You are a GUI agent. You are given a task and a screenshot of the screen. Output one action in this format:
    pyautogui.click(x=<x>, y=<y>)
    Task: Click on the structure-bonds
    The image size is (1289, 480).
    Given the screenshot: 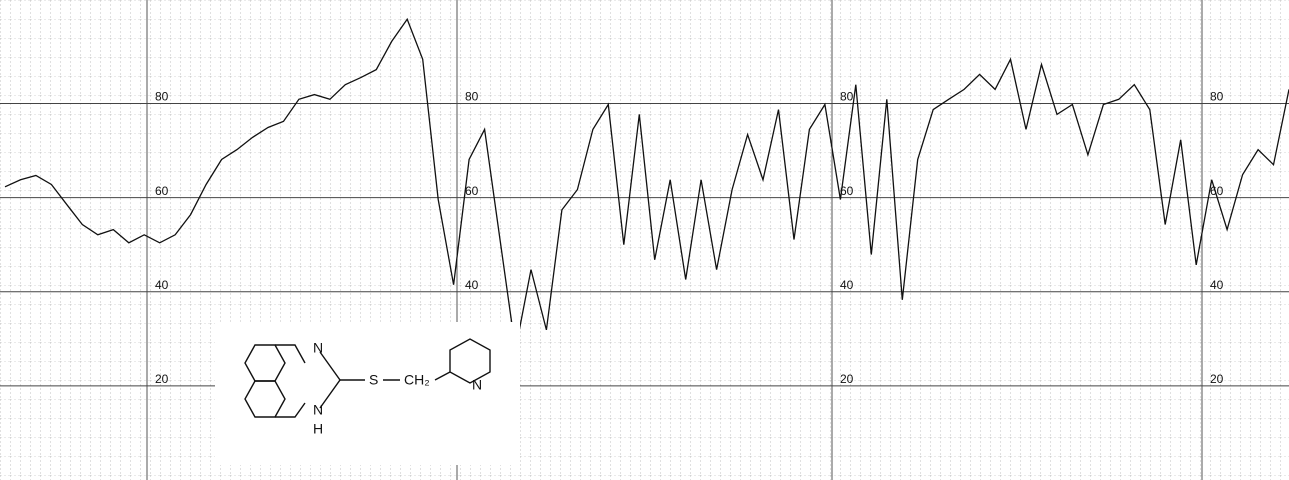 What is the action you would take?
    pyautogui.click(x=367, y=378)
    